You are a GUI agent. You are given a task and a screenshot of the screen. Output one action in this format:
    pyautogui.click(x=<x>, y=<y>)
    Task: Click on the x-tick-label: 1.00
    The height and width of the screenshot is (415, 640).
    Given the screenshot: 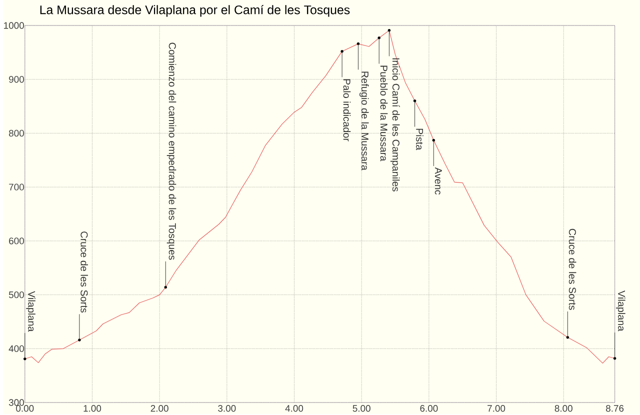 What is the action you would take?
    pyautogui.click(x=93, y=408)
    